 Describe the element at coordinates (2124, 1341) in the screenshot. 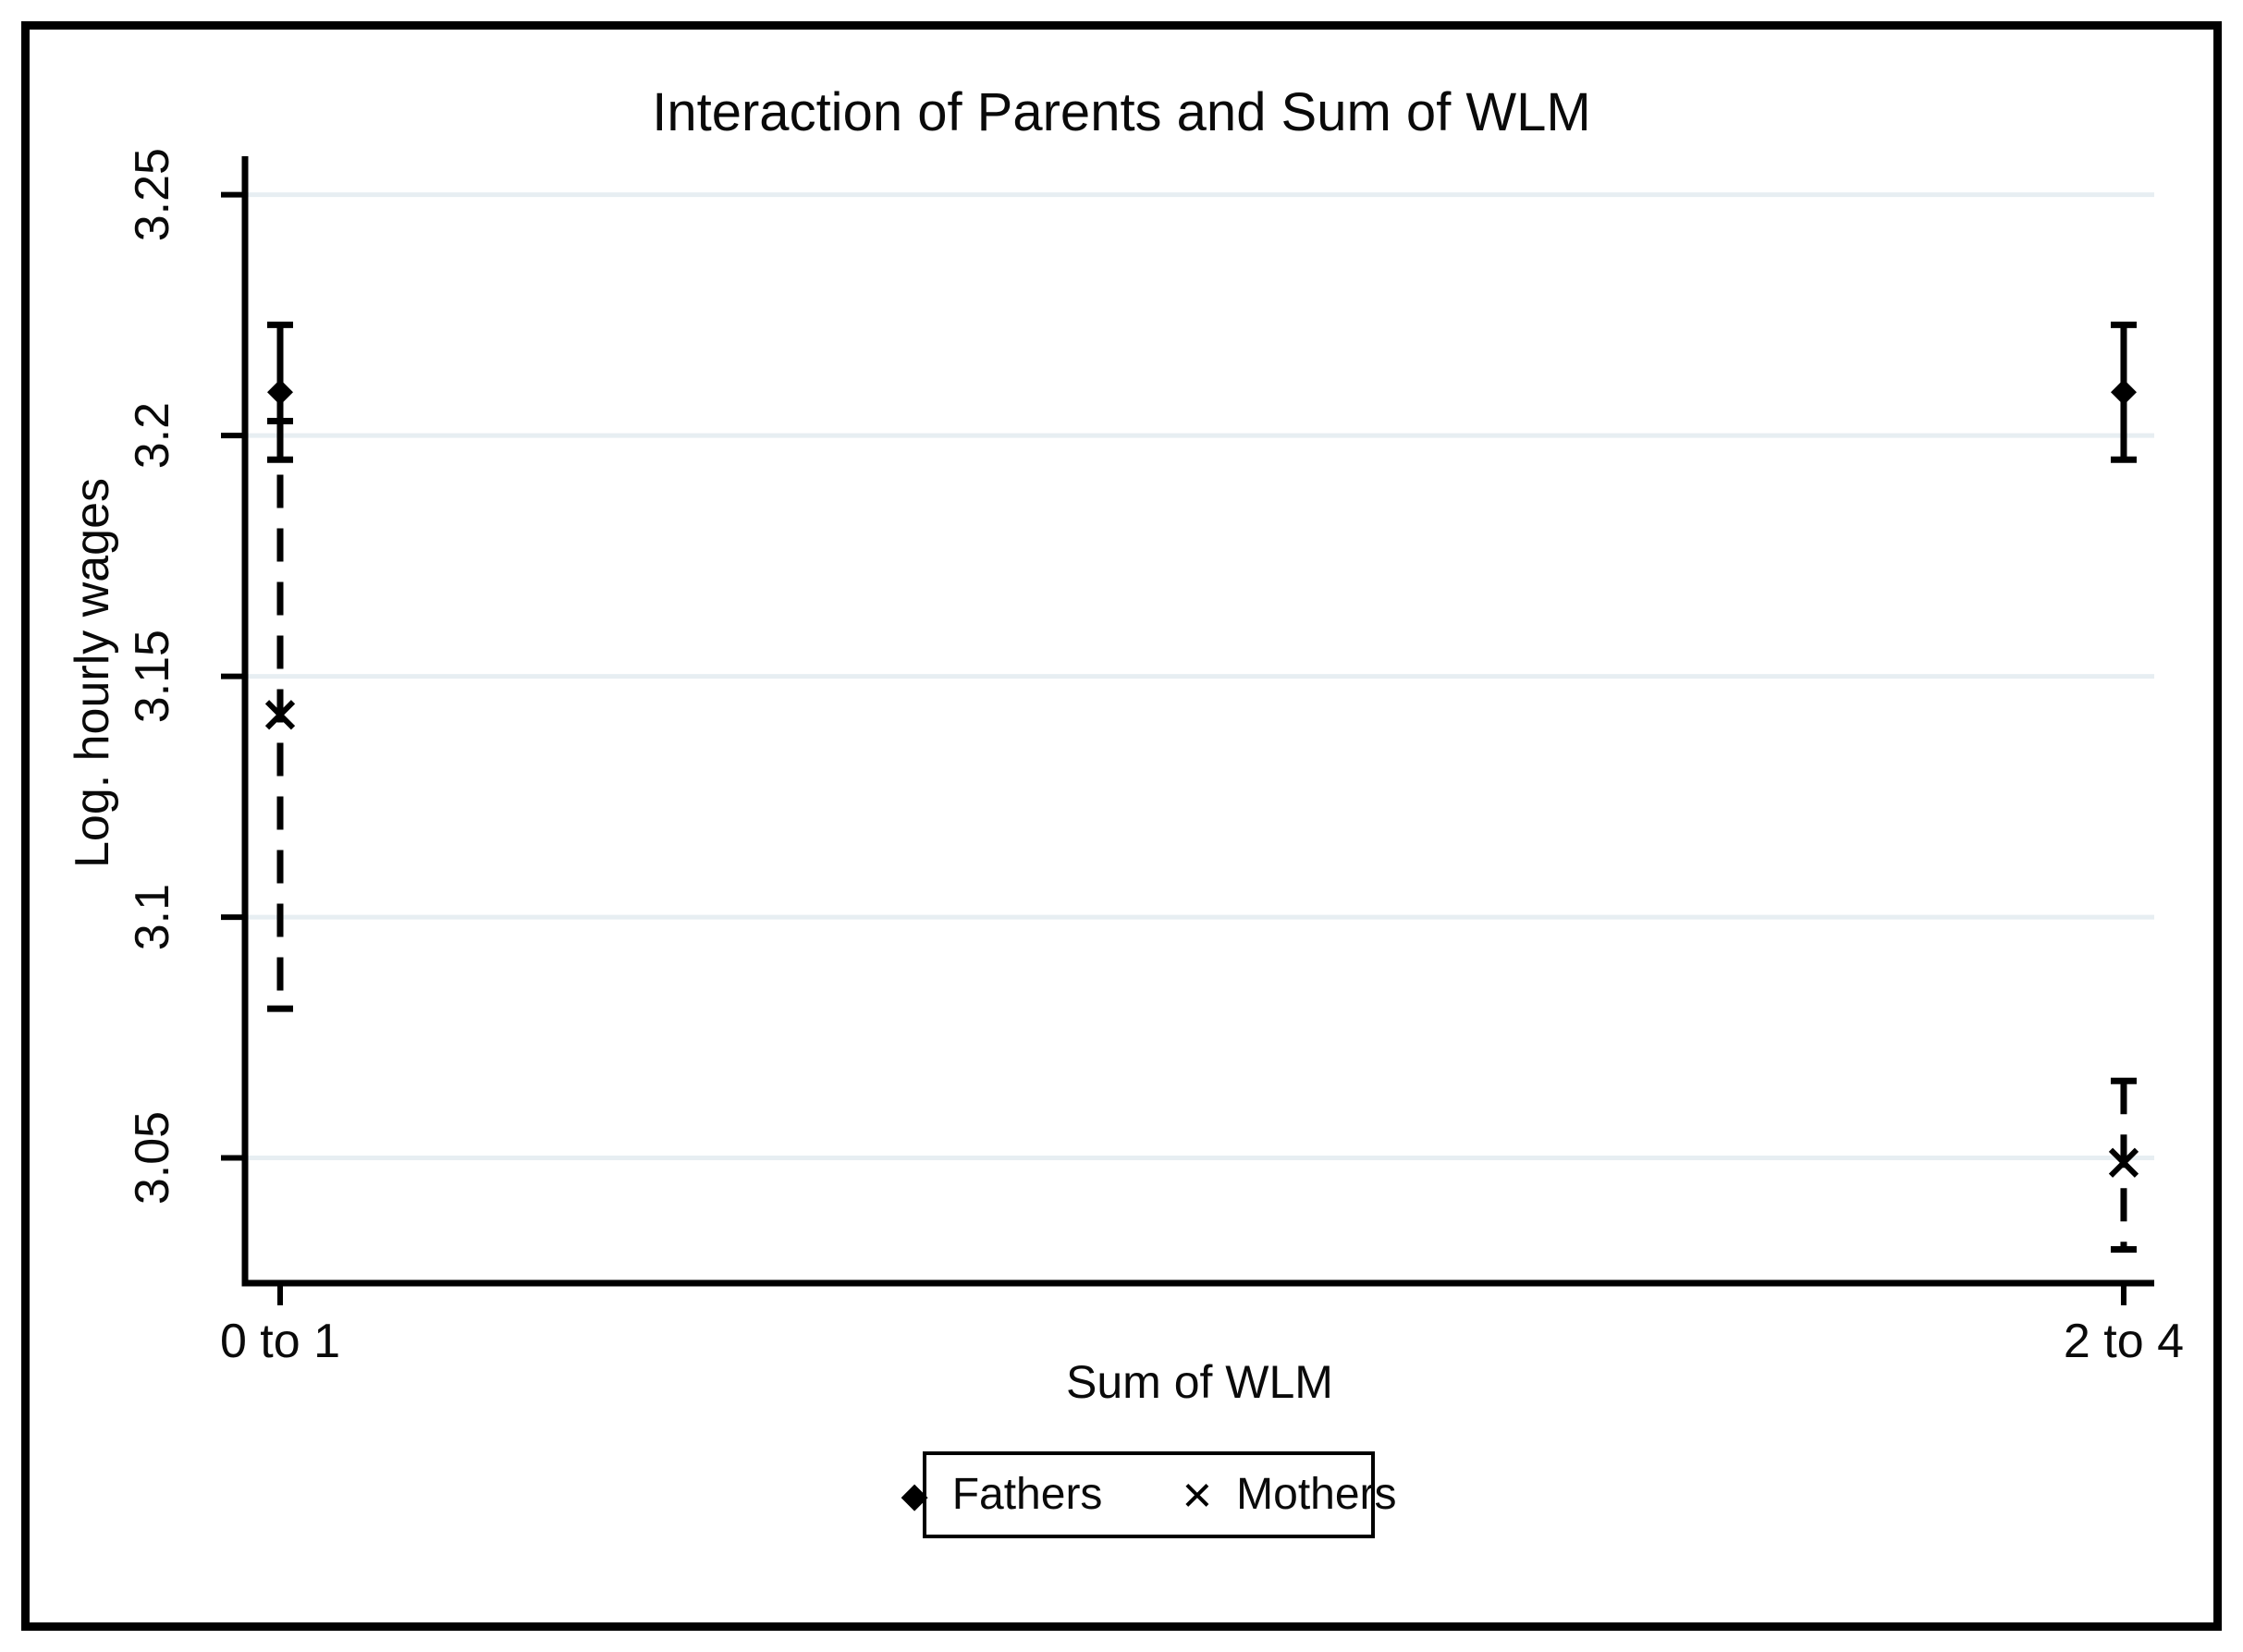

I see `x-tick-label: 2 to 4` at that location.